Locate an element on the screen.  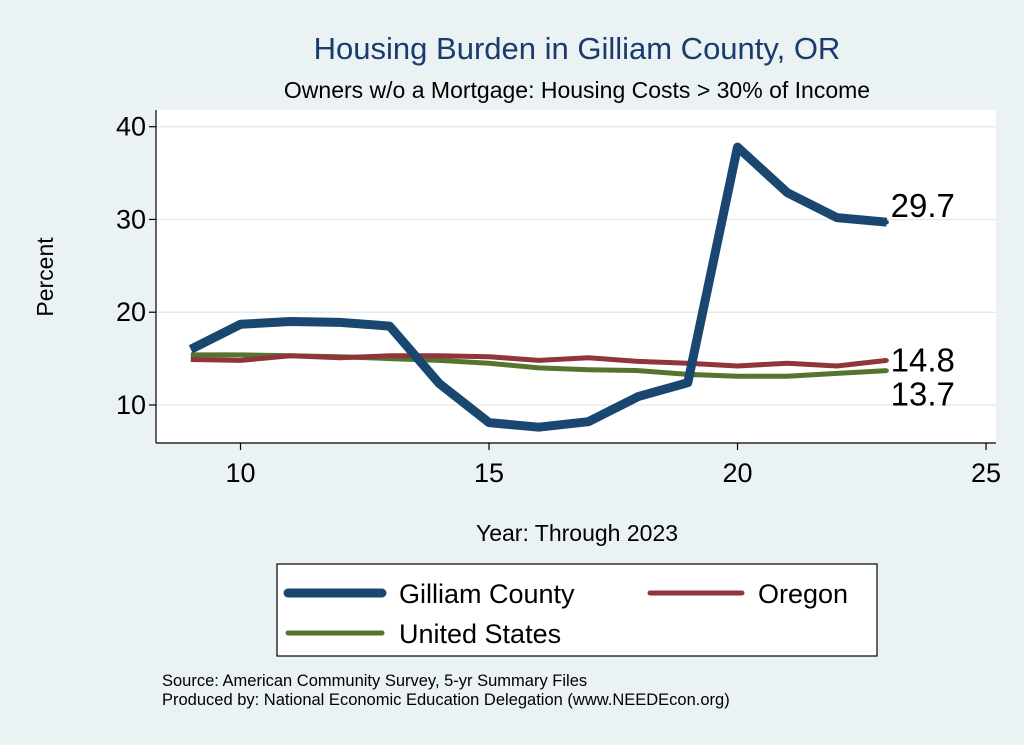
legend-label-oregon: Oregon is located at coordinates (803, 594).